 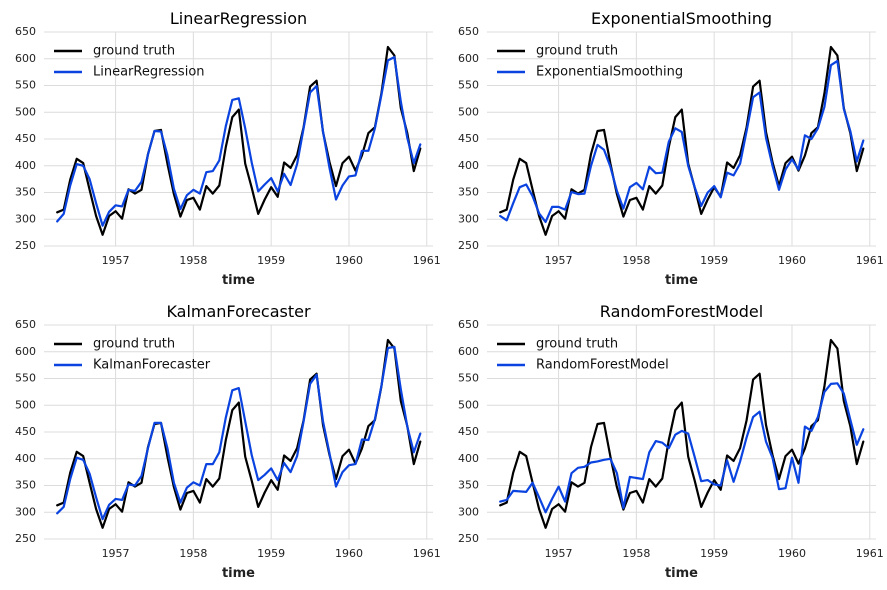 I want to click on legend-label: ExponentialSmoothing, so click(x=609, y=72).